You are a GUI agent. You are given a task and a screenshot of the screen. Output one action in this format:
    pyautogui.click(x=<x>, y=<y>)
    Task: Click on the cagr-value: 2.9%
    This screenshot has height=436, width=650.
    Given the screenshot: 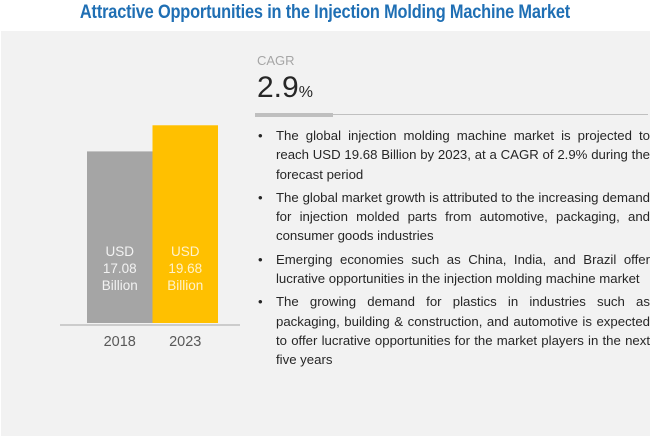 What is the action you would take?
    pyautogui.click(x=285, y=90)
    